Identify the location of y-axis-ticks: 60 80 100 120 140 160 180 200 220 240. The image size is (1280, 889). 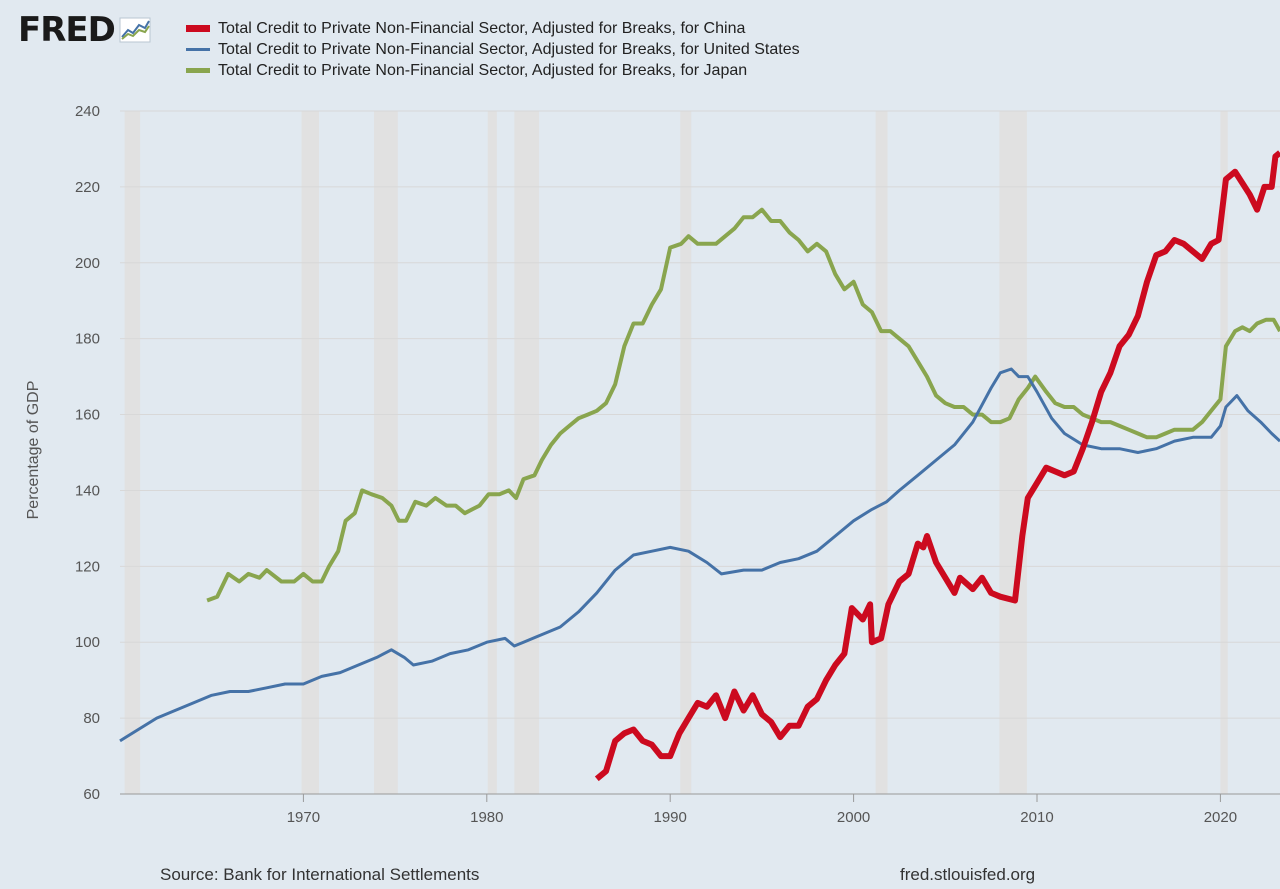
(87, 453).